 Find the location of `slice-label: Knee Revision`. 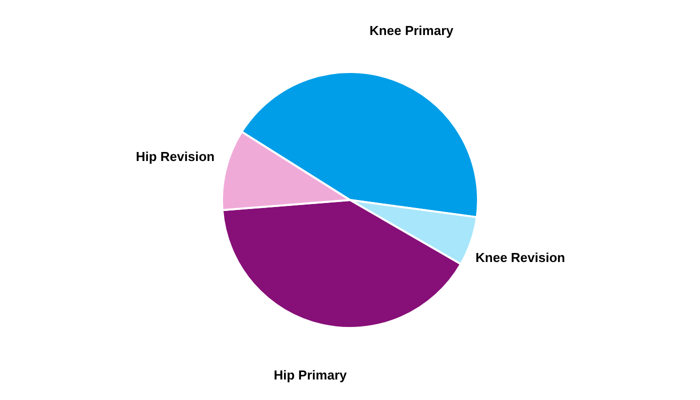

slice-label: Knee Revision is located at coordinates (521, 258).